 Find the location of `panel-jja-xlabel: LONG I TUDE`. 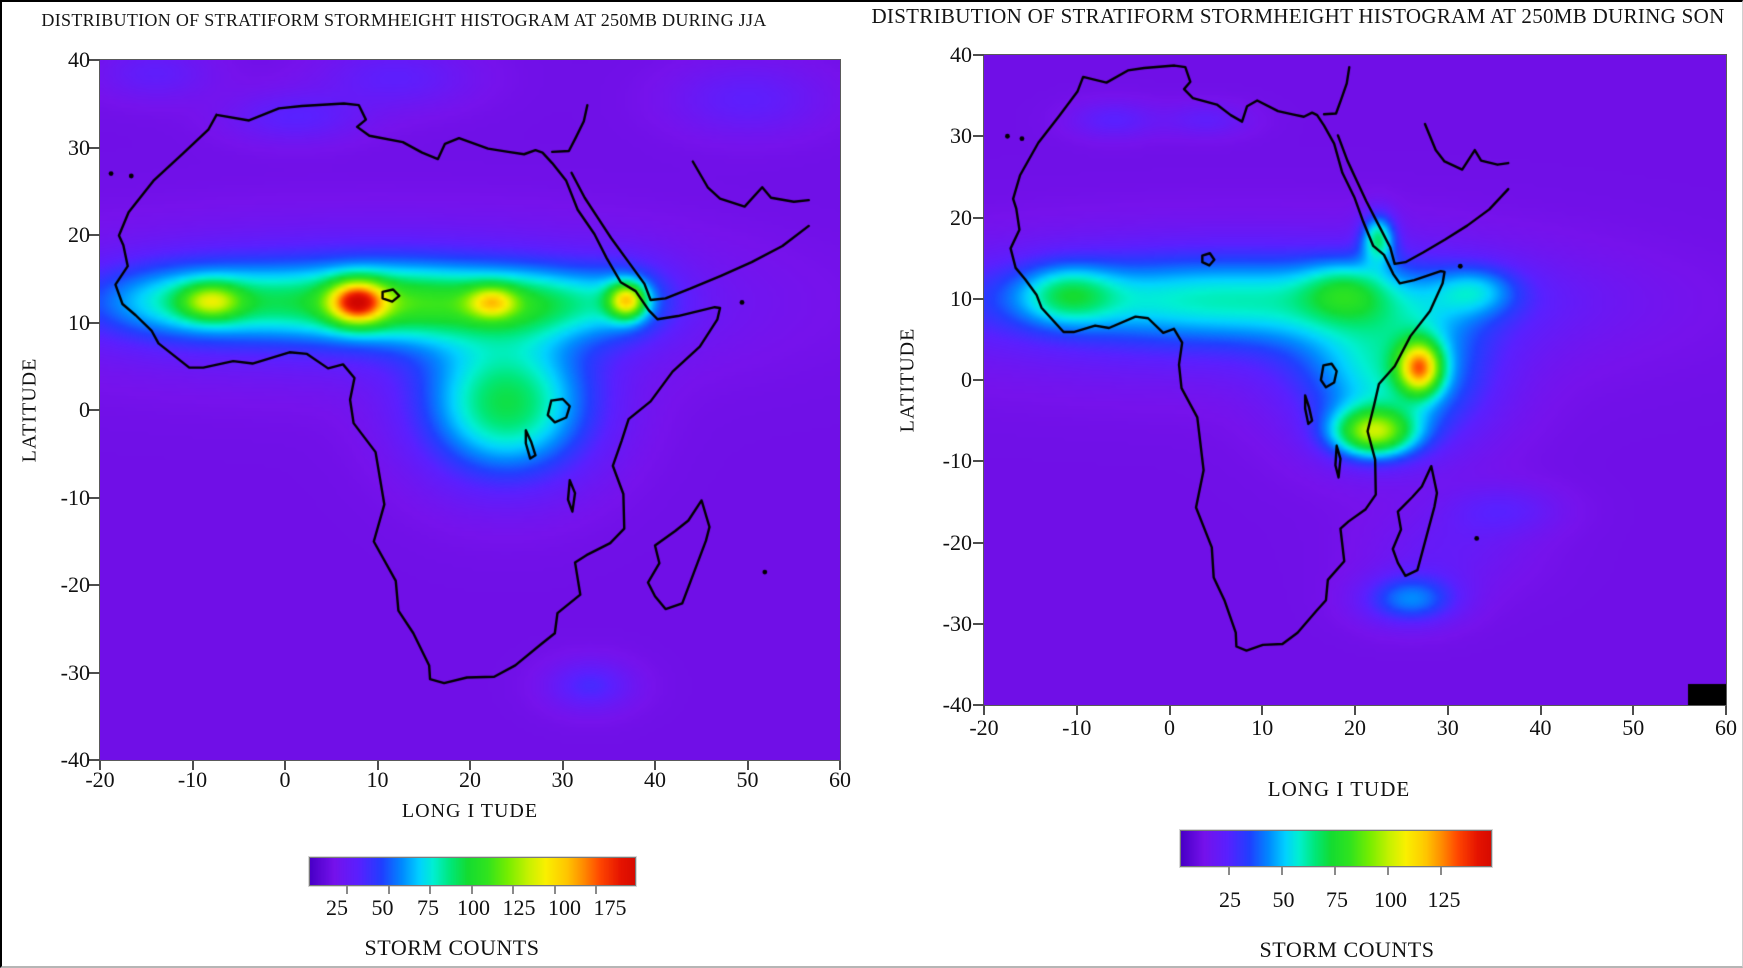

panel-jja-xlabel: LONG I TUDE is located at coordinates (470, 811).